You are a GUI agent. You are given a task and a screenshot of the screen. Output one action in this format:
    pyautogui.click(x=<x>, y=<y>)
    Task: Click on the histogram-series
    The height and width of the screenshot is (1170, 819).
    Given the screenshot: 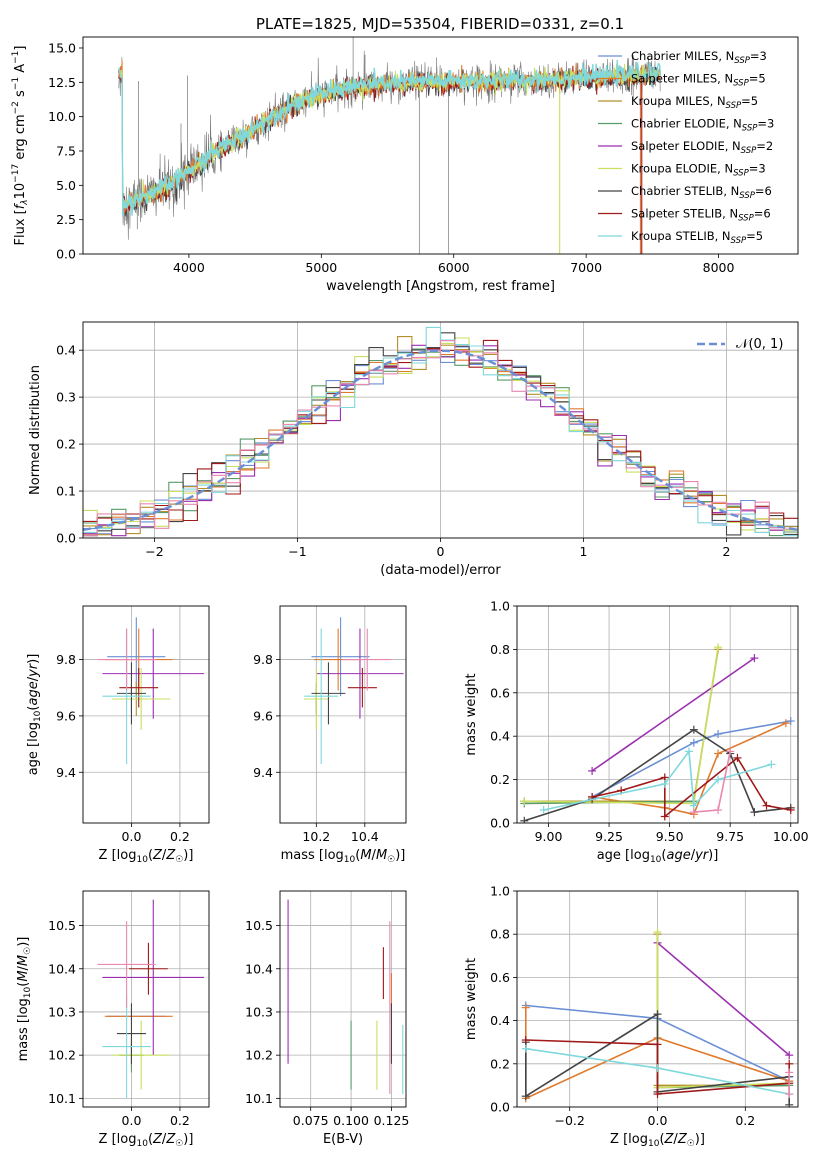 What is the action you would take?
    pyautogui.click(x=440, y=438)
    